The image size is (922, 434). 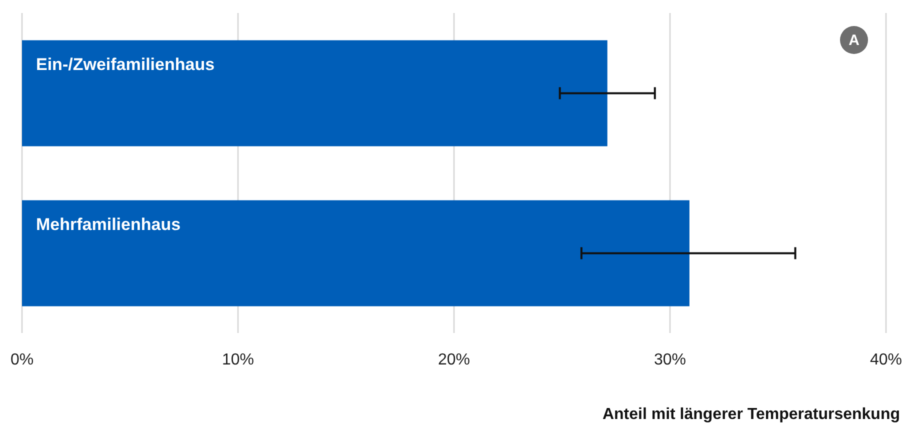 I want to click on x-tick-label: 40%, so click(x=886, y=359).